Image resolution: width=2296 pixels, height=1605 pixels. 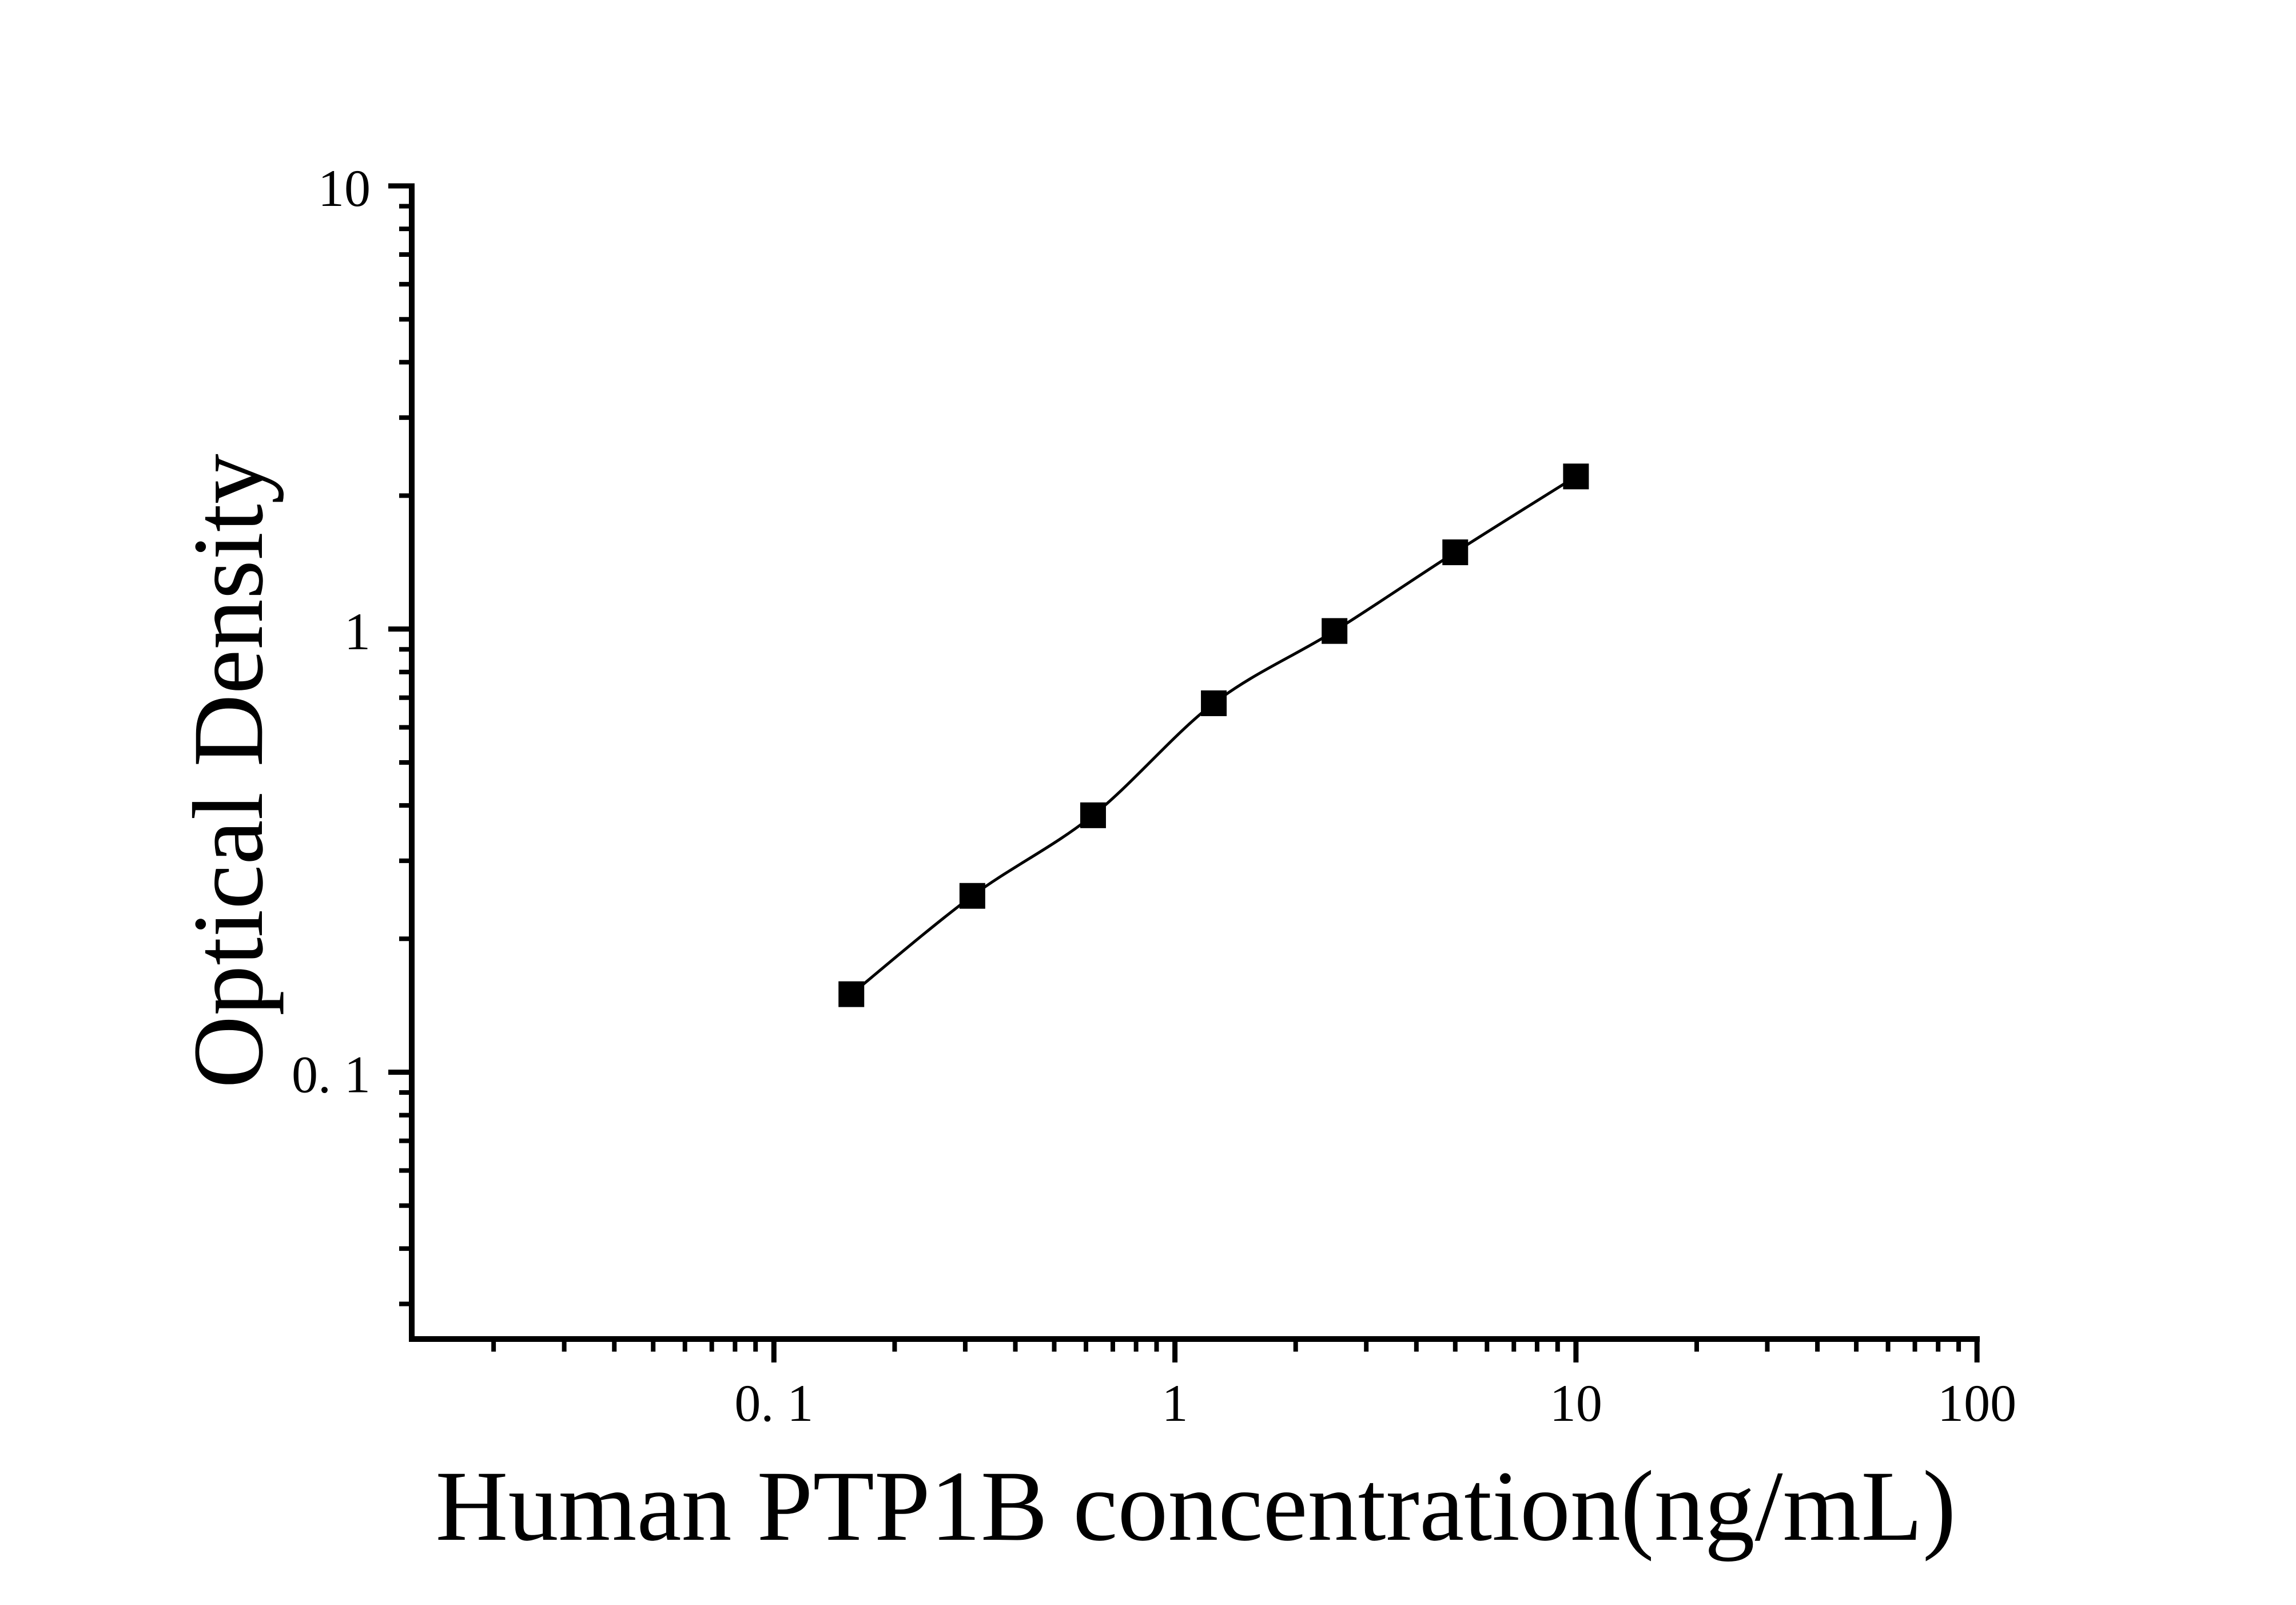 I want to click on y-tick-label: 1, so click(x=357, y=631).